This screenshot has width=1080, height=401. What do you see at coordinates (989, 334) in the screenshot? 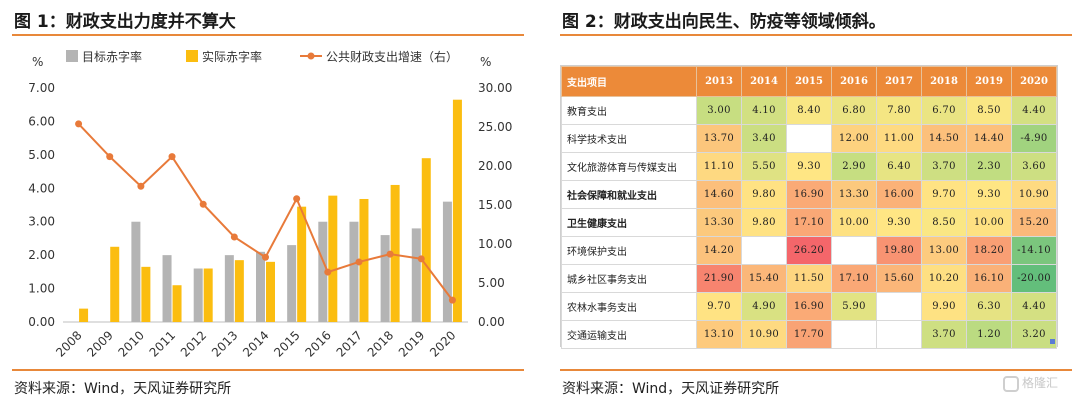
I see `heatmap-cell: 1.20` at bounding box center [989, 334].